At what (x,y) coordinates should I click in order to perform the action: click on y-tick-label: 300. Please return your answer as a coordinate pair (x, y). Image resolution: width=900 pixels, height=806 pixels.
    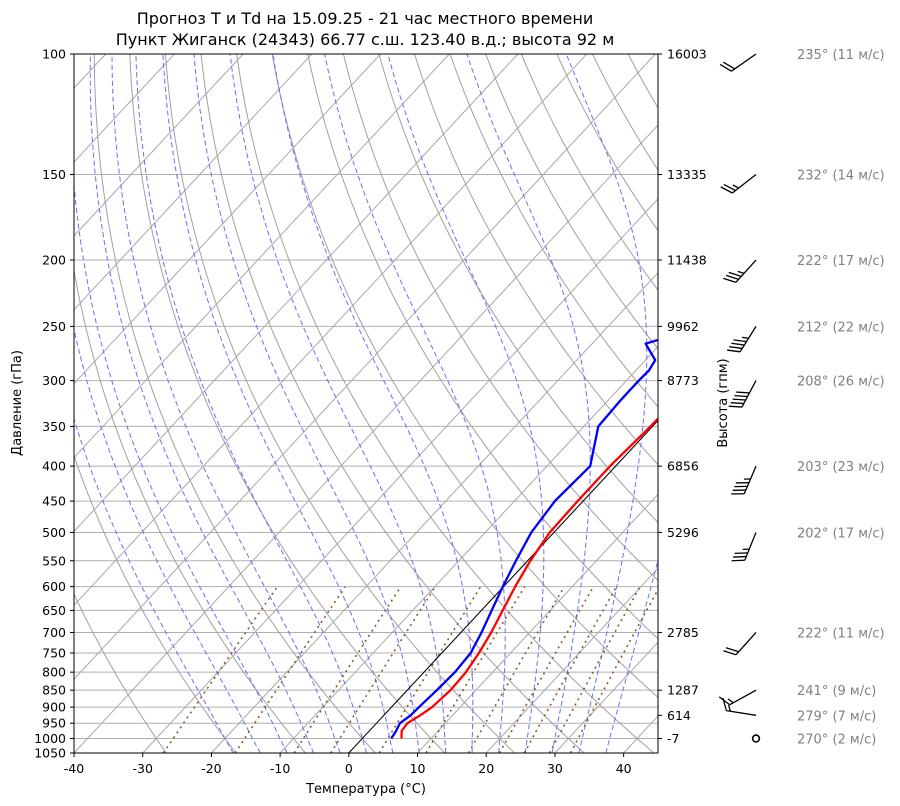
    Looking at the image, I should click on (54, 380).